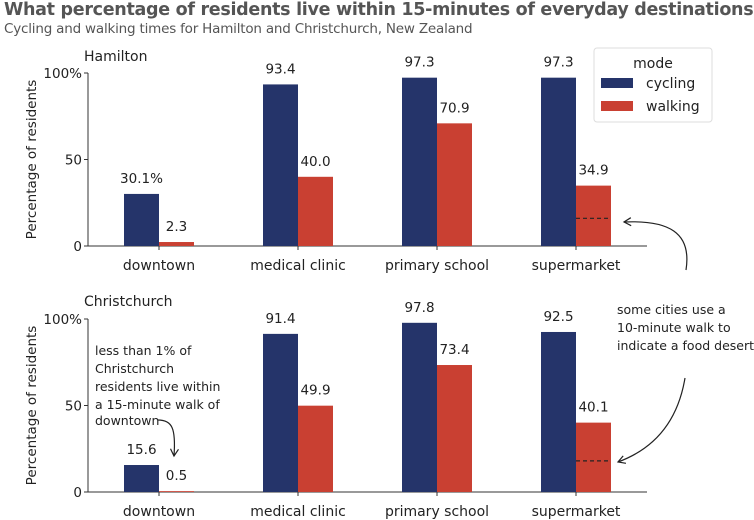 The width and height of the screenshot is (754, 520). Describe the element at coordinates (617, 106) in the screenshot. I see `legend-swatch-walking` at that location.